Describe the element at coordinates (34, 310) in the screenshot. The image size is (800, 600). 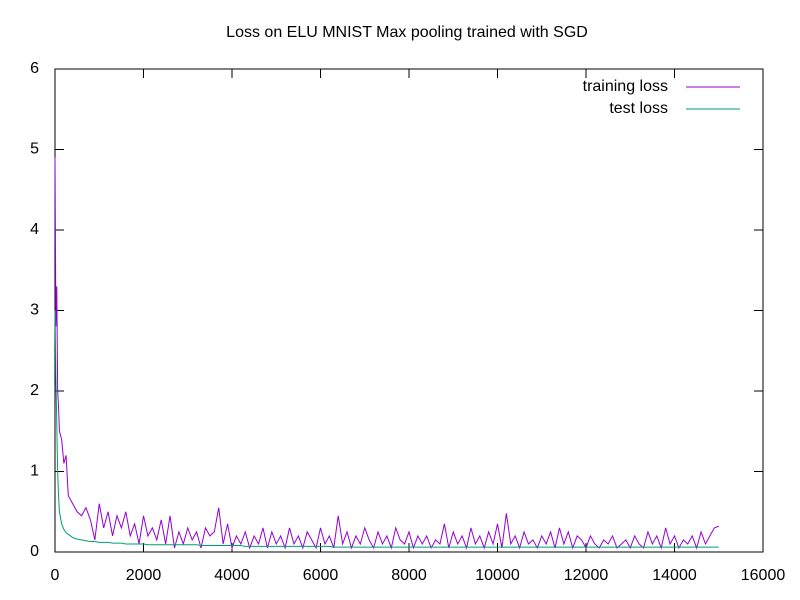
I see `y-tick-label: 3` at that location.